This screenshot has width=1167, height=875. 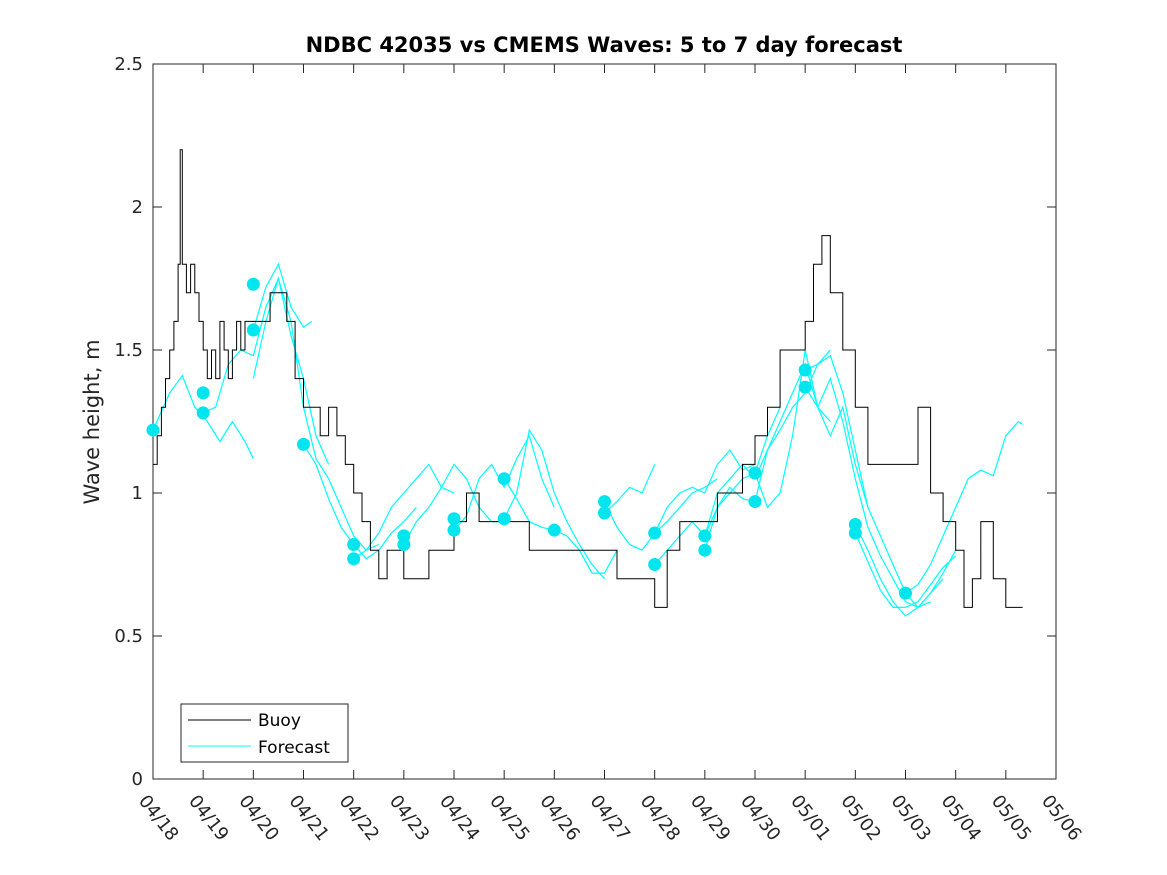 I want to click on x-tick-label: 04/18, so click(x=158, y=818).